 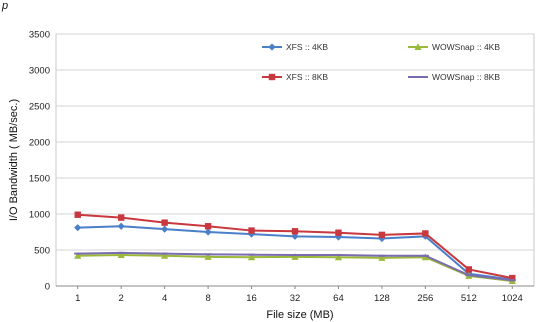 What do you see at coordinates (164, 298) in the screenshot?
I see `x-tick-label-4: 4` at bounding box center [164, 298].